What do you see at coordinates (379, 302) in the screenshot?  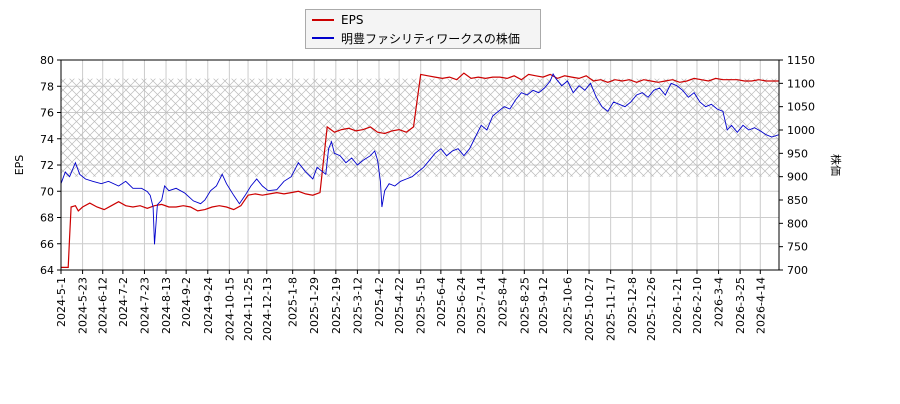 I see `x-tick-label: 2025-4-2` at bounding box center [379, 302].